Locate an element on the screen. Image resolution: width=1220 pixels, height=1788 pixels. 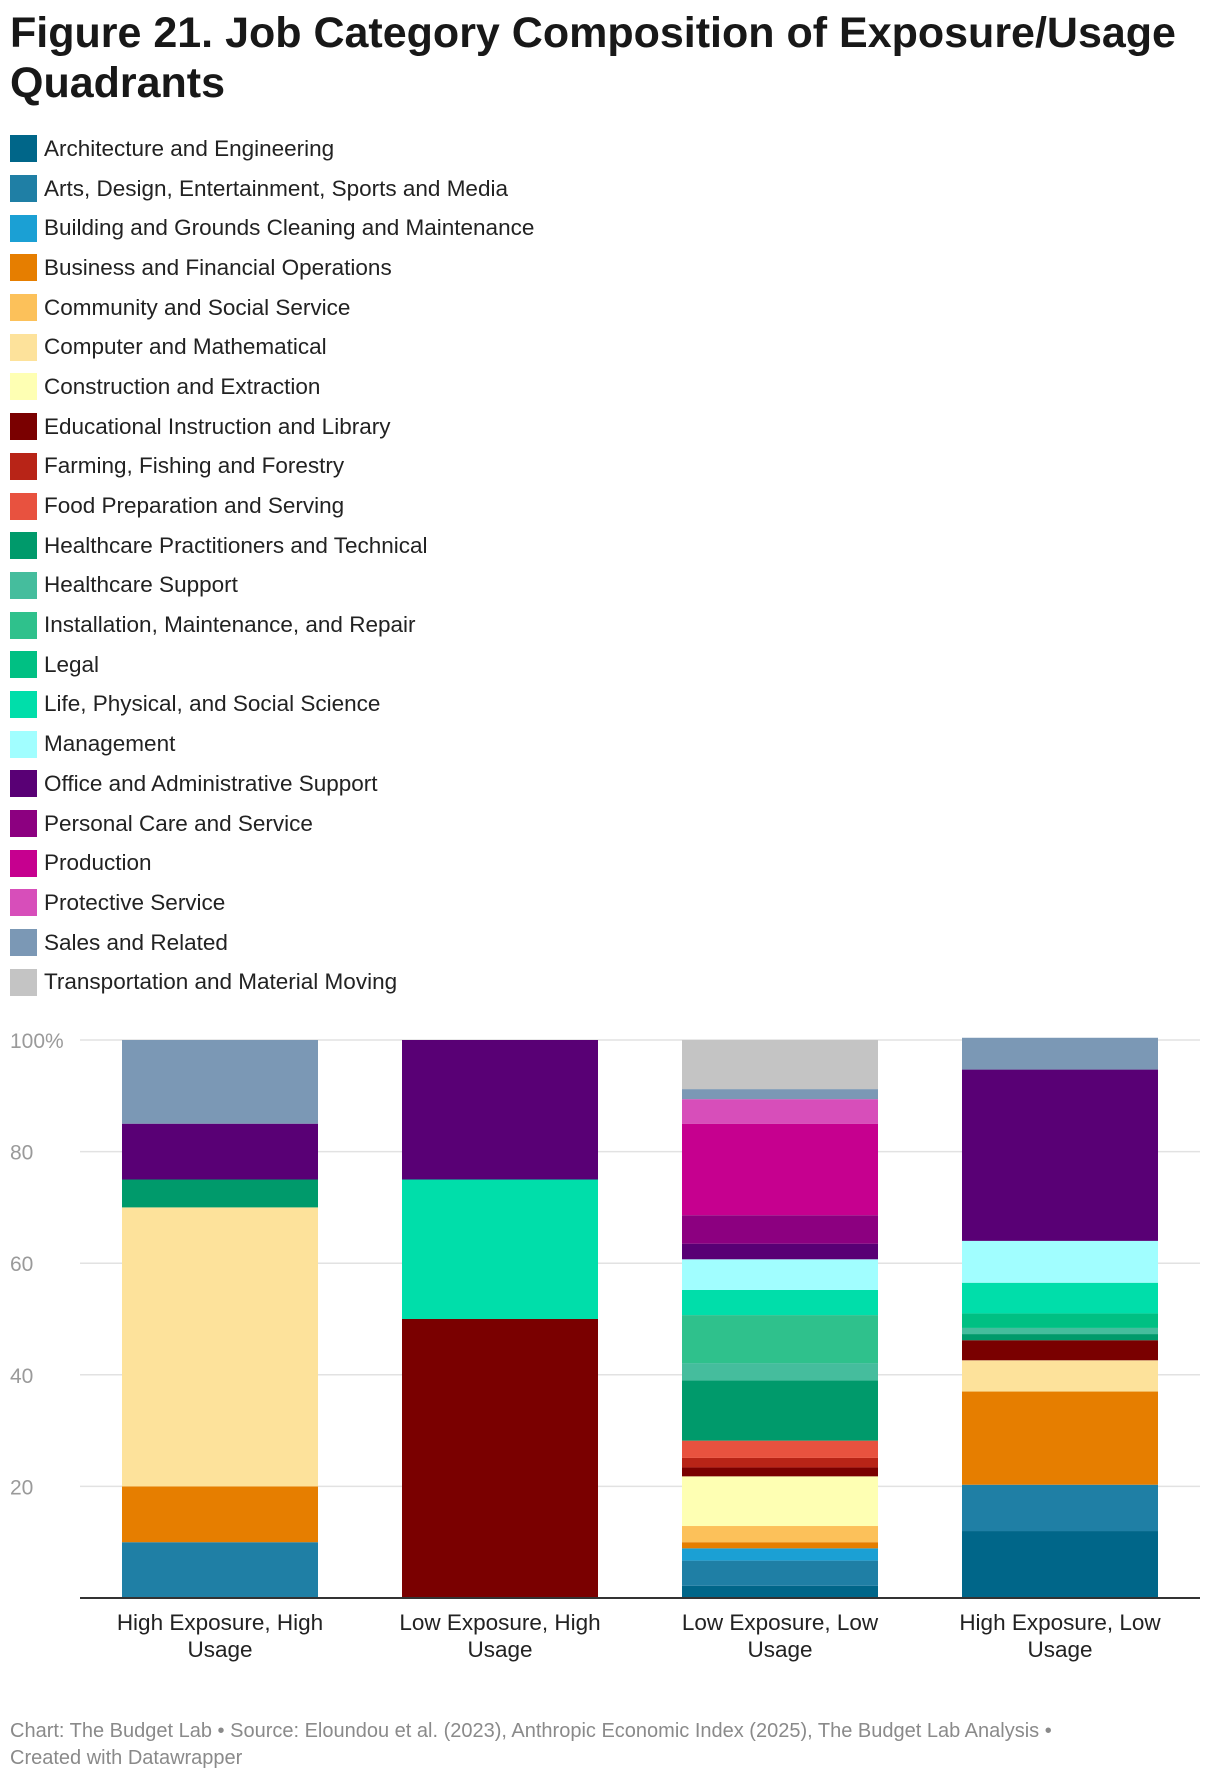
legend-label: Office and Administrative Support is located at coordinates (211, 783).